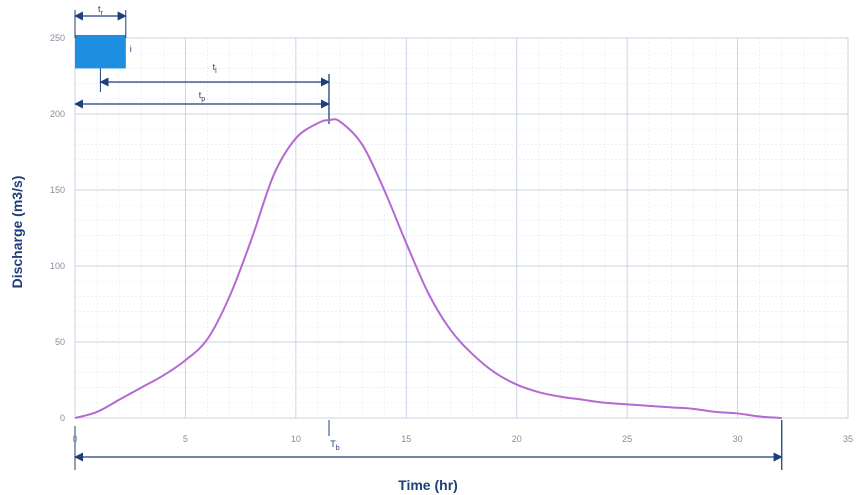  Describe the element at coordinates (62, 418) in the screenshot. I see `y-tick-label: 0` at that location.